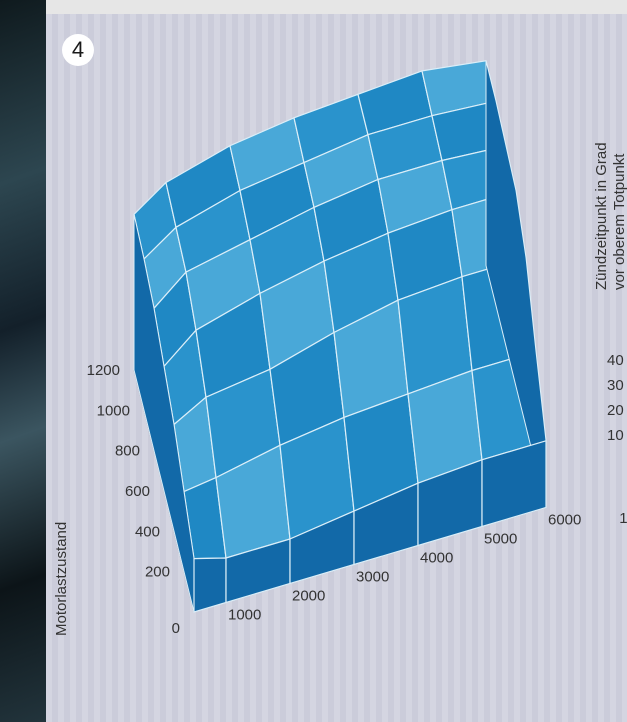 The height and width of the screenshot is (722, 627). What do you see at coordinates (157, 572) in the screenshot?
I see `y-tick-label: 200` at bounding box center [157, 572].